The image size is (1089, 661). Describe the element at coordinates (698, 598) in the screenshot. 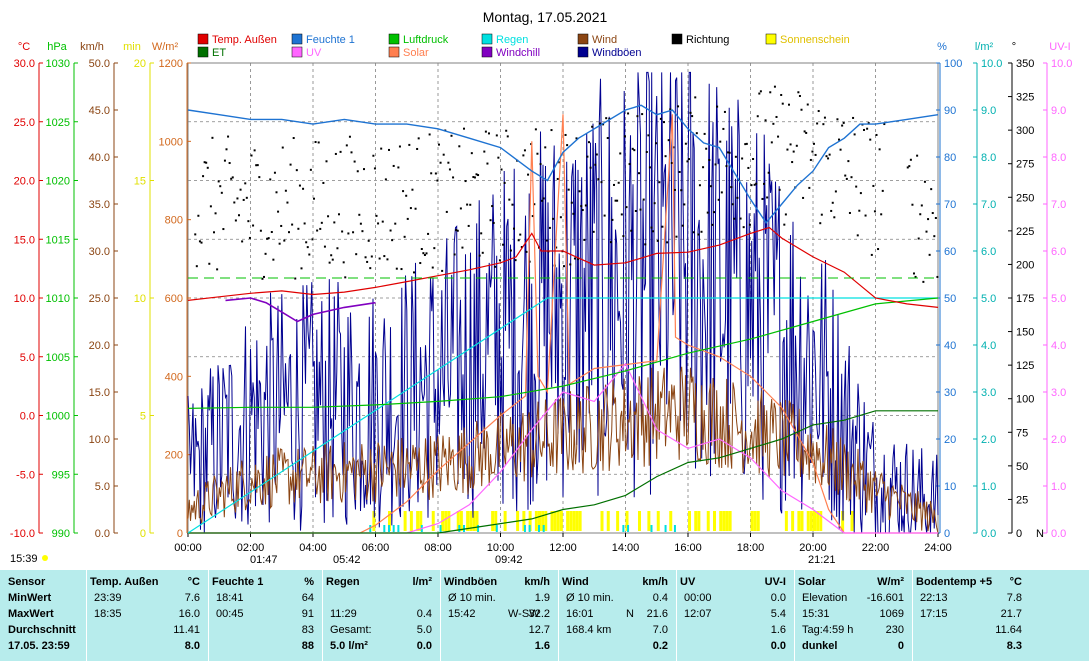

I see `table-cell-label: 00:00` at that location.